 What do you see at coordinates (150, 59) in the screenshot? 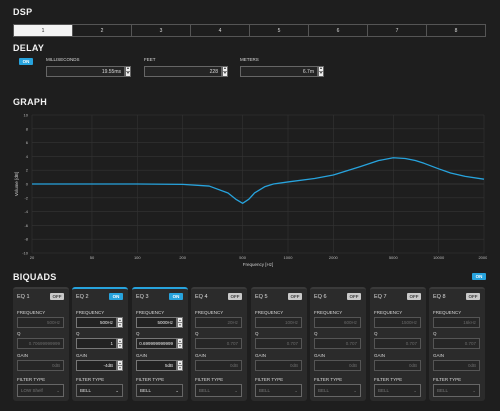
I see `feet-label: FEET` at bounding box center [150, 59].